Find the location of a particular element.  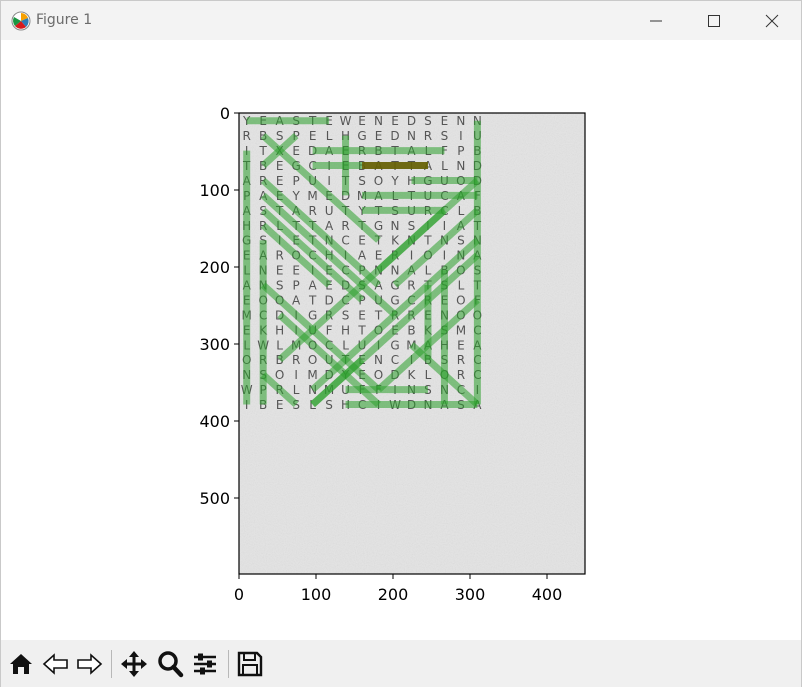

x-tick-label: 100 is located at coordinates (316, 594).